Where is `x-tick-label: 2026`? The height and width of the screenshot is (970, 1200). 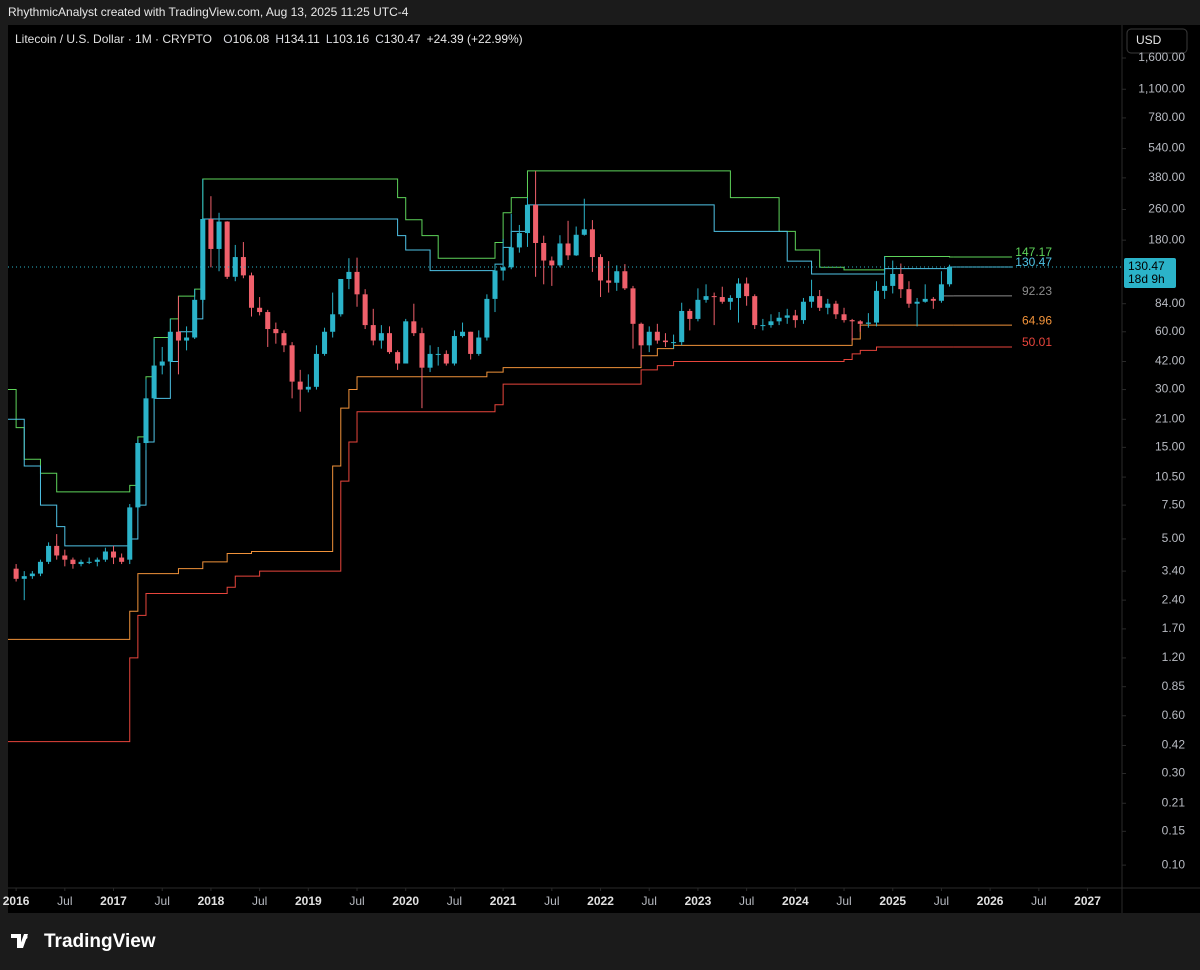 x-tick-label: 2026 is located at coordinates (990, 901).